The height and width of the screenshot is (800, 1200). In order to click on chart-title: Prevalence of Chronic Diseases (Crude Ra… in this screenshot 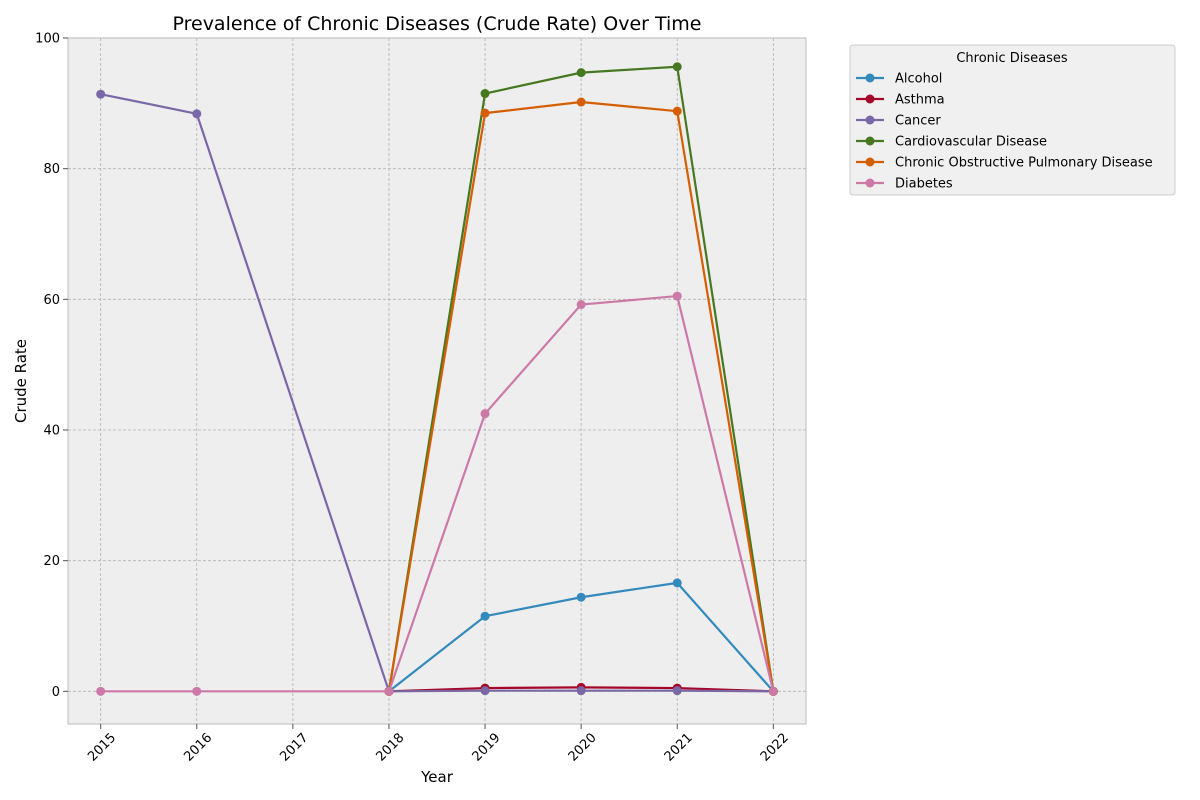, I will do `click(436, 24)`.